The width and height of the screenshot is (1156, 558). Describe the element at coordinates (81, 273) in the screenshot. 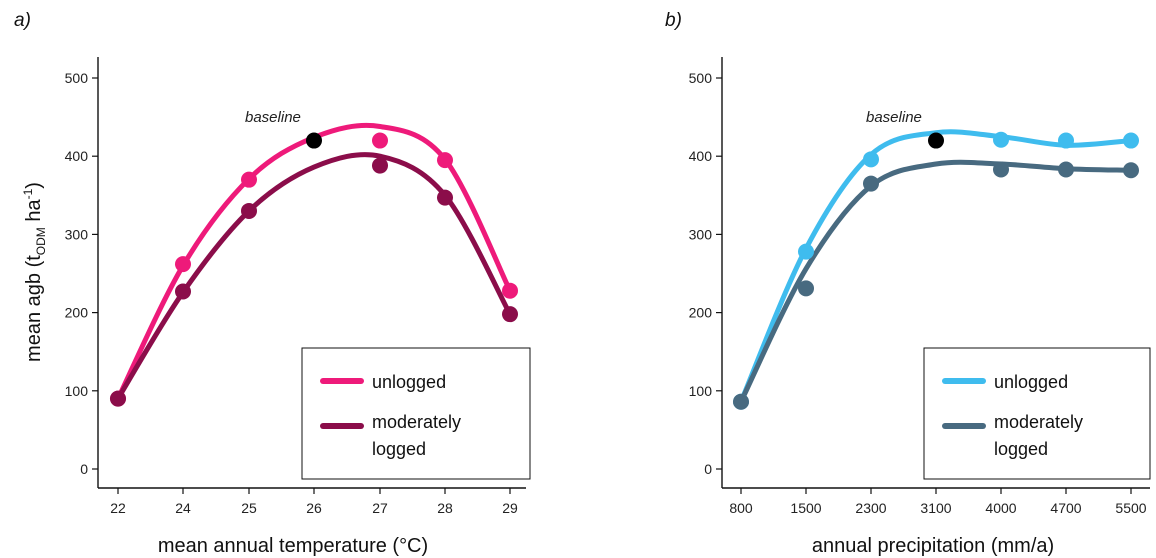

I see `panel-a-y-axis: 0 100 200 300 400 500` at that location.